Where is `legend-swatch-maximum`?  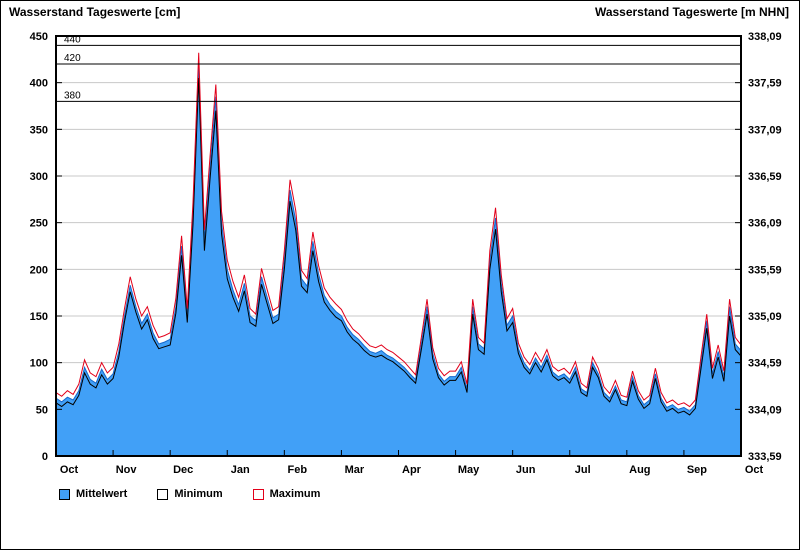 legend-swatch-maximum is located at coordinates (258, 494).